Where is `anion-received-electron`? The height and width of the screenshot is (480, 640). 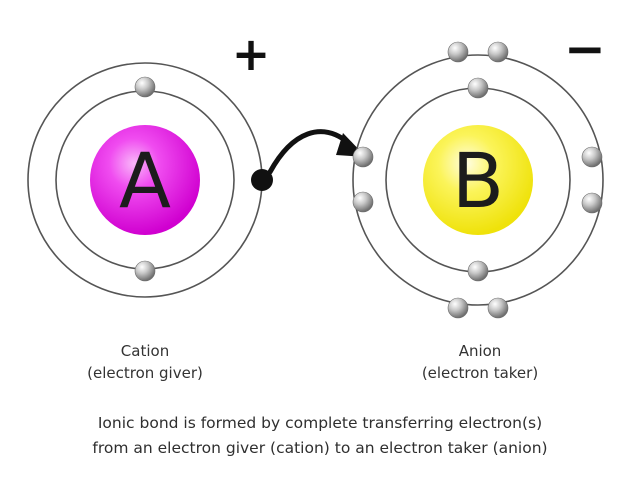
anion-received-electron is located at coordinates (363, 157).